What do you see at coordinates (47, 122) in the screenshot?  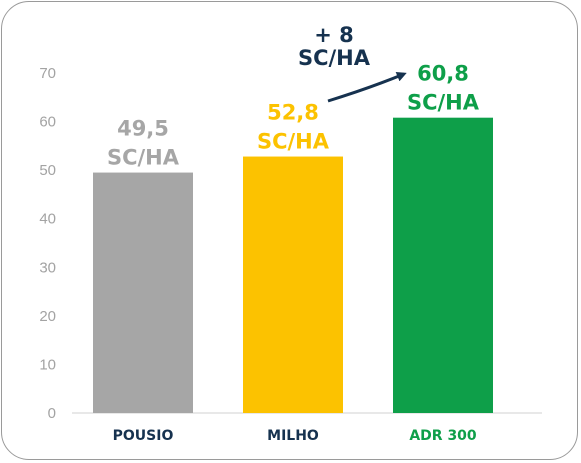 I see `y-tick-label: 60` at bounding box center [47, 122].